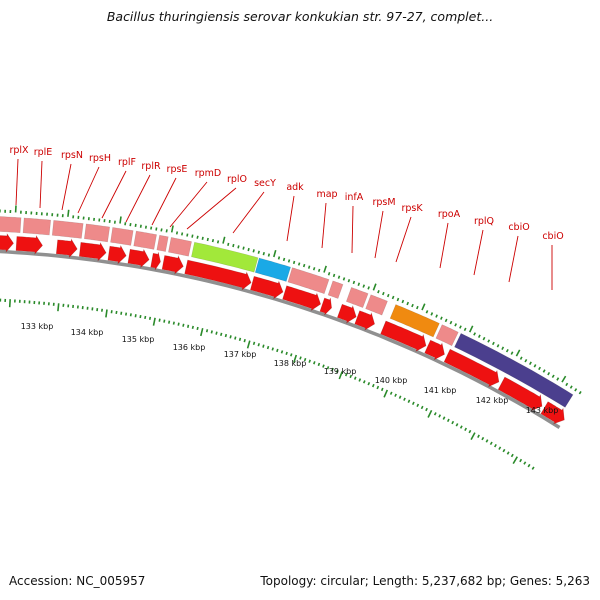 The width and height of the screenshot is (600, 600). What do you see at coordinates (72, 155) in the screenshot?
I see `gene-label: rpsN` at bounding box center [72, 155].